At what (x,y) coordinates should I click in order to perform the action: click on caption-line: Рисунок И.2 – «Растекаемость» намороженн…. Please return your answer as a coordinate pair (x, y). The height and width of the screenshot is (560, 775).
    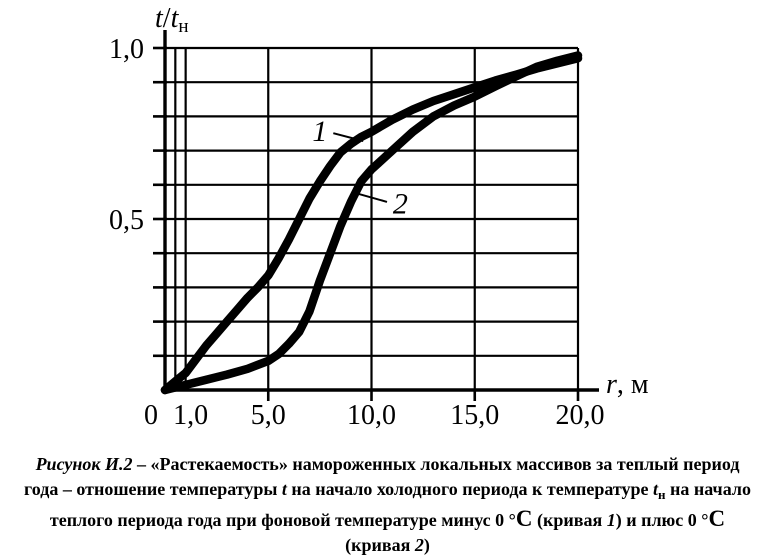
    Looking at the image, I should click on (387, 464).